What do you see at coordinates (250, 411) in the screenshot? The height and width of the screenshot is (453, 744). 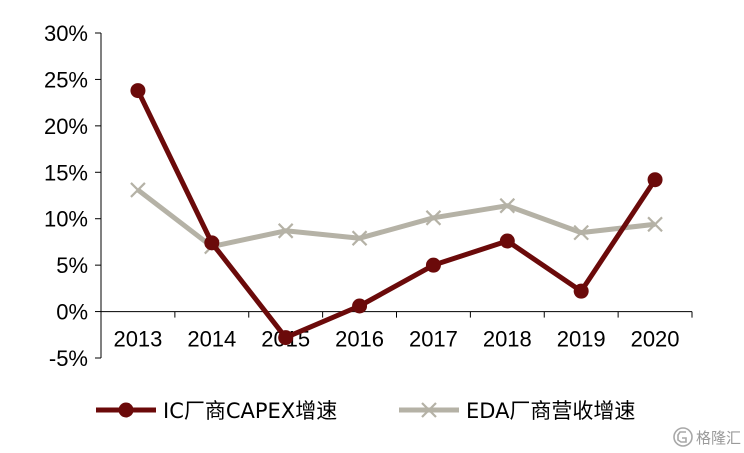 I see `legend-label: IC厂商CAPEX增速` at bounding box center [250, 411].